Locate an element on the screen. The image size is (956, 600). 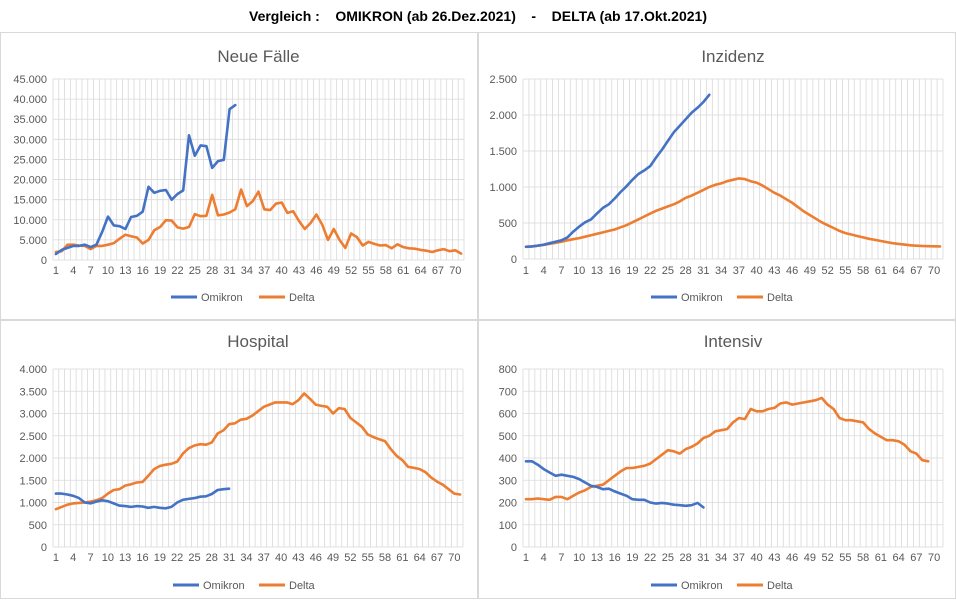
neue-faelle-series-delta is located at coordinates (258, 221).